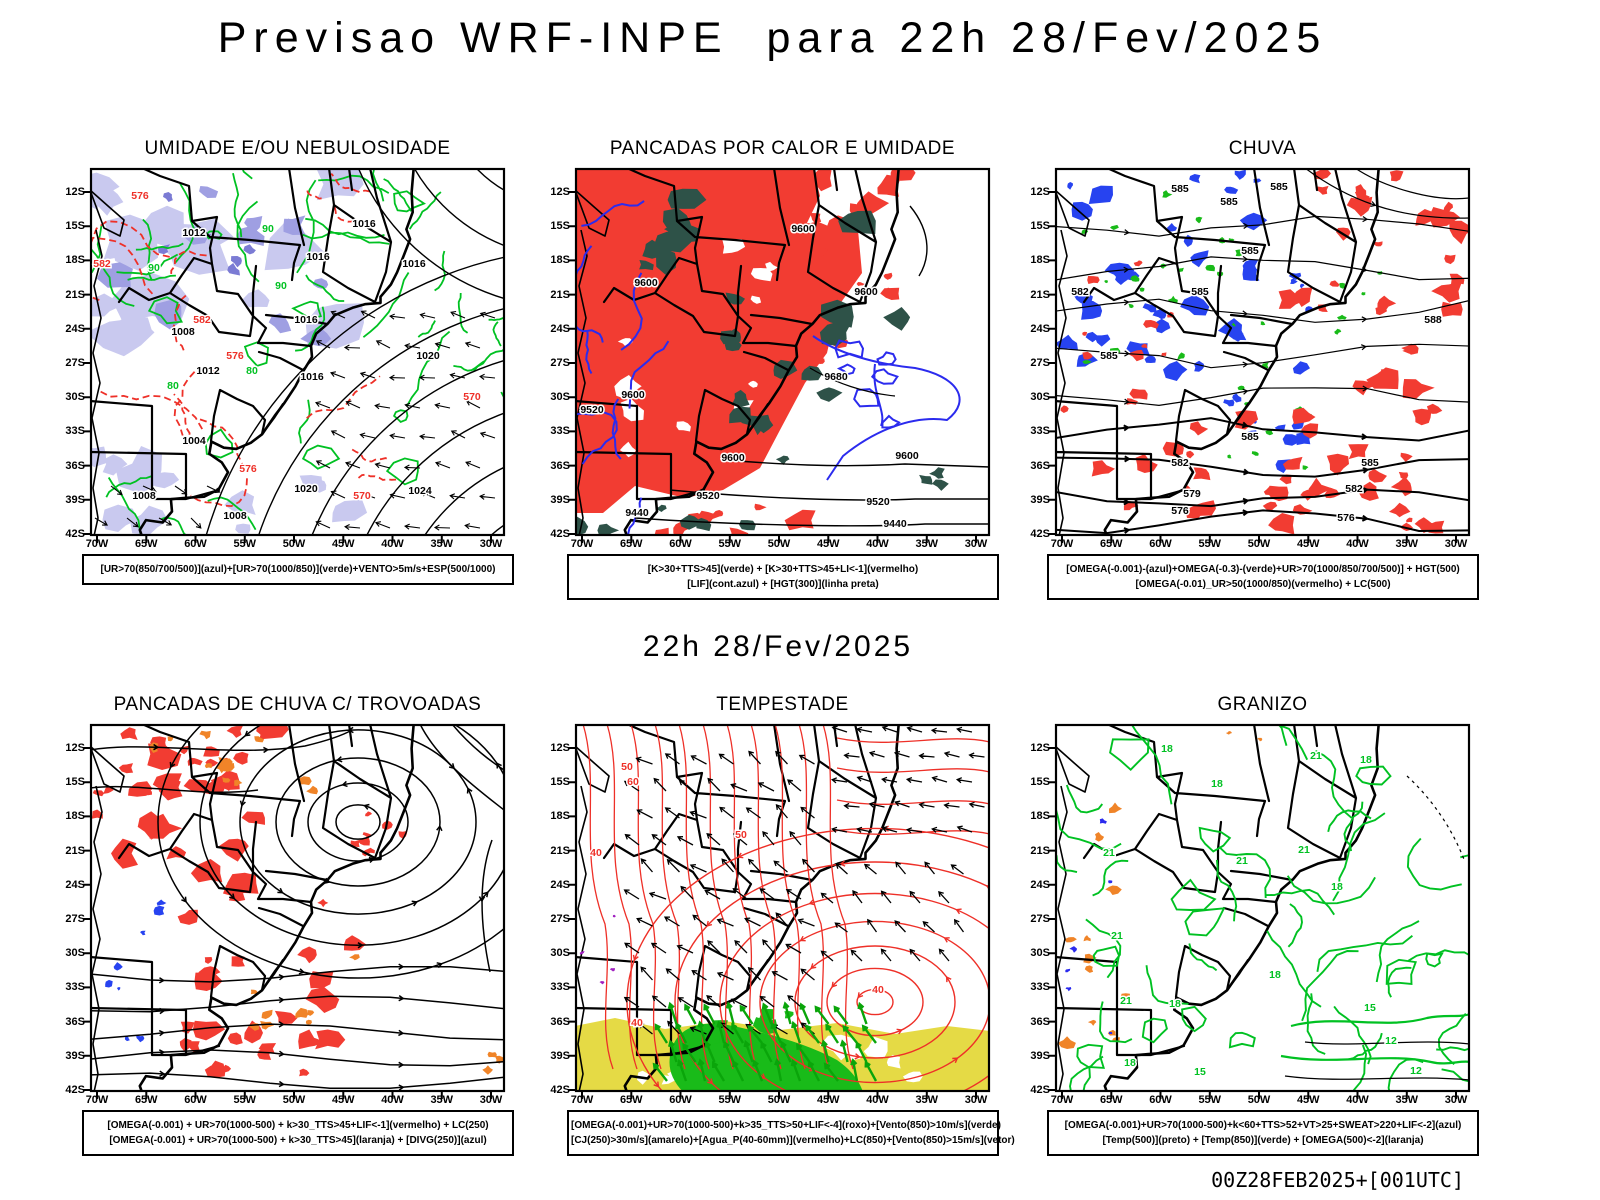 The height and width of the screenshot is (1200, 1600). What do you see at coordinates (154, 268) in the screenshot?
I see `svg-text: 90` at bounding box center [154, 268].